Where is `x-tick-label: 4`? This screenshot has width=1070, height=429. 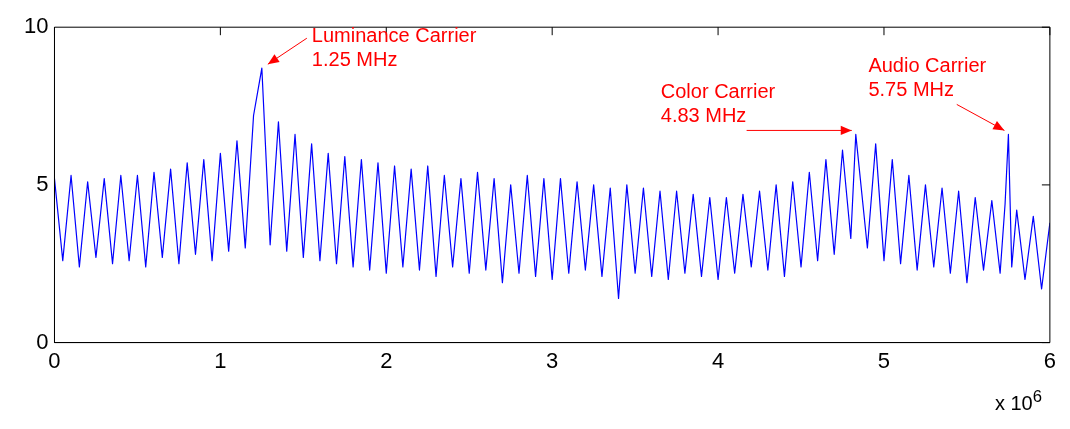 x-tick-label: 4 is located at coordinates (718, 360).